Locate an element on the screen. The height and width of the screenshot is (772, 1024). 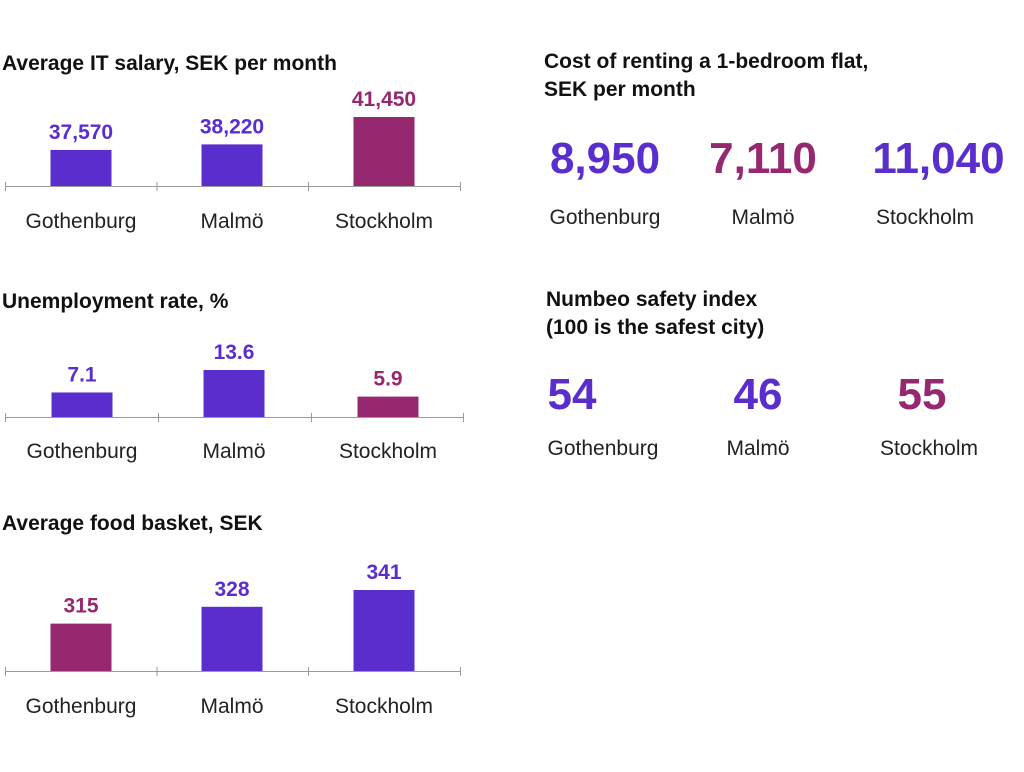
data-label-gothenburg: 315 is located at coordinates (80, 606).